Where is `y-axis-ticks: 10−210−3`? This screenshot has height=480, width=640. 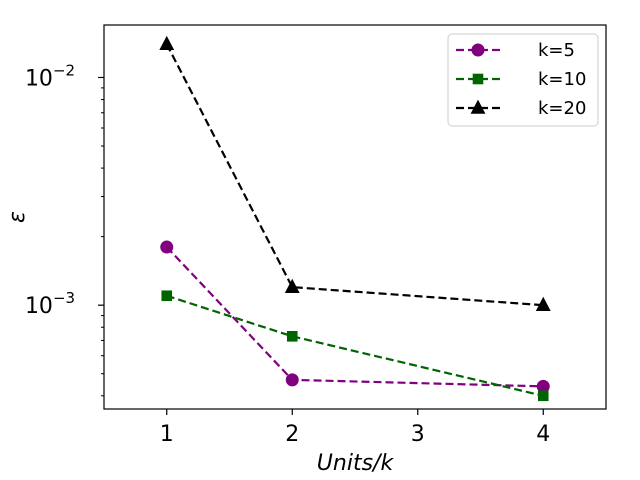 y-axis-ticks: 10−210−3 is located at coordinates (64, 229).